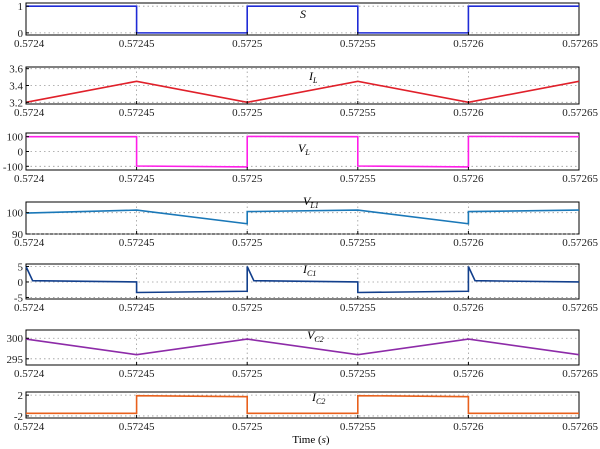  What do you see at coordinates (21, 396) in the screenshot?
I see `y-tick-label: 2` at bounding box center [21, 396].